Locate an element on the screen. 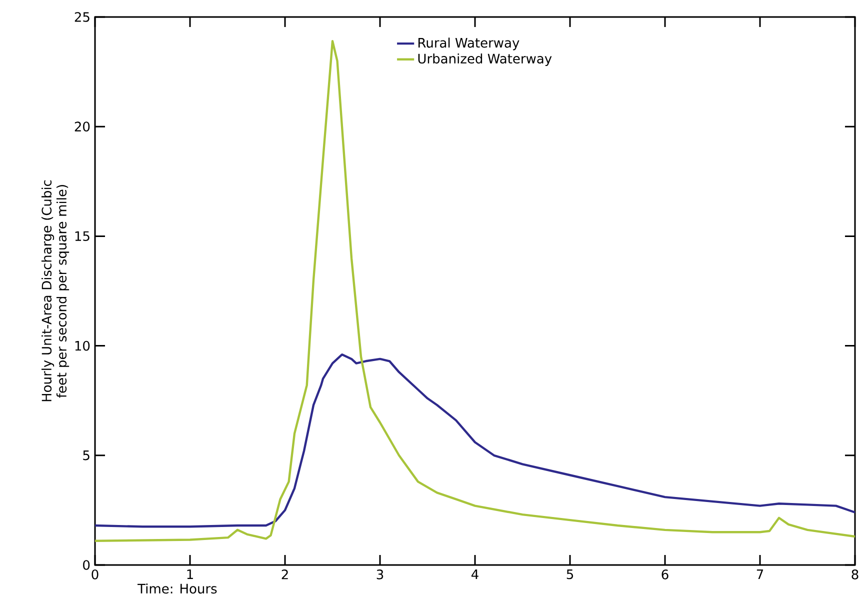 This screenshot has height=615, width=864. legend-label: Urbanized Waterway is located at coordinates (485, 59).